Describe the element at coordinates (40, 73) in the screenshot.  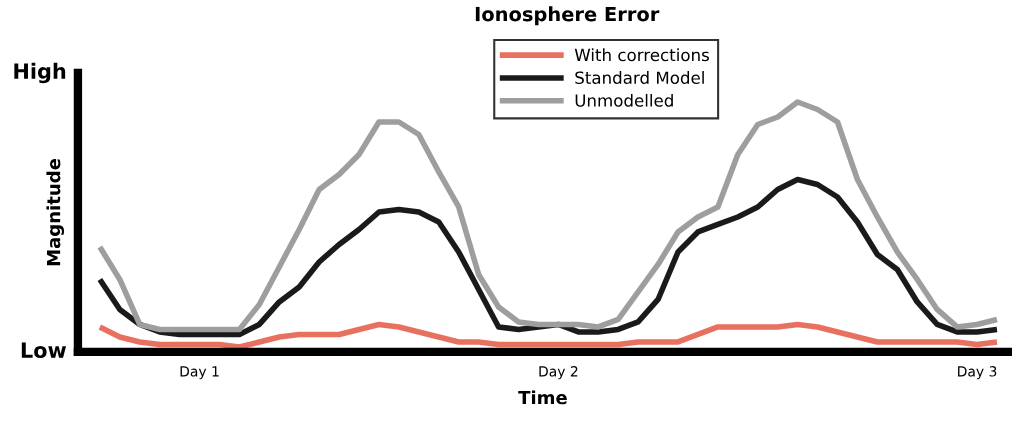
I see `text: High` at that location.